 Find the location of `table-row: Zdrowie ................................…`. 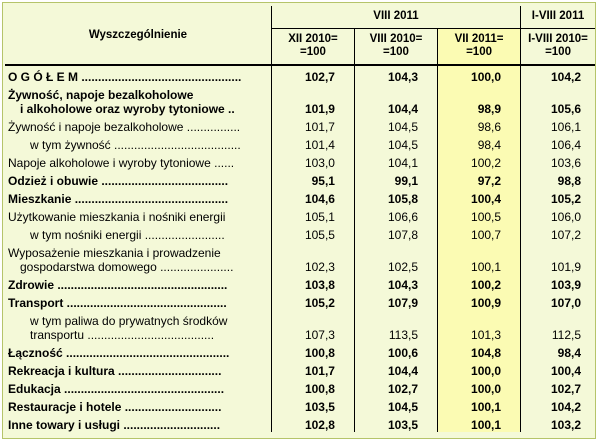

table-row: Zdrowie ................................… is located at coordinates (300, 283).